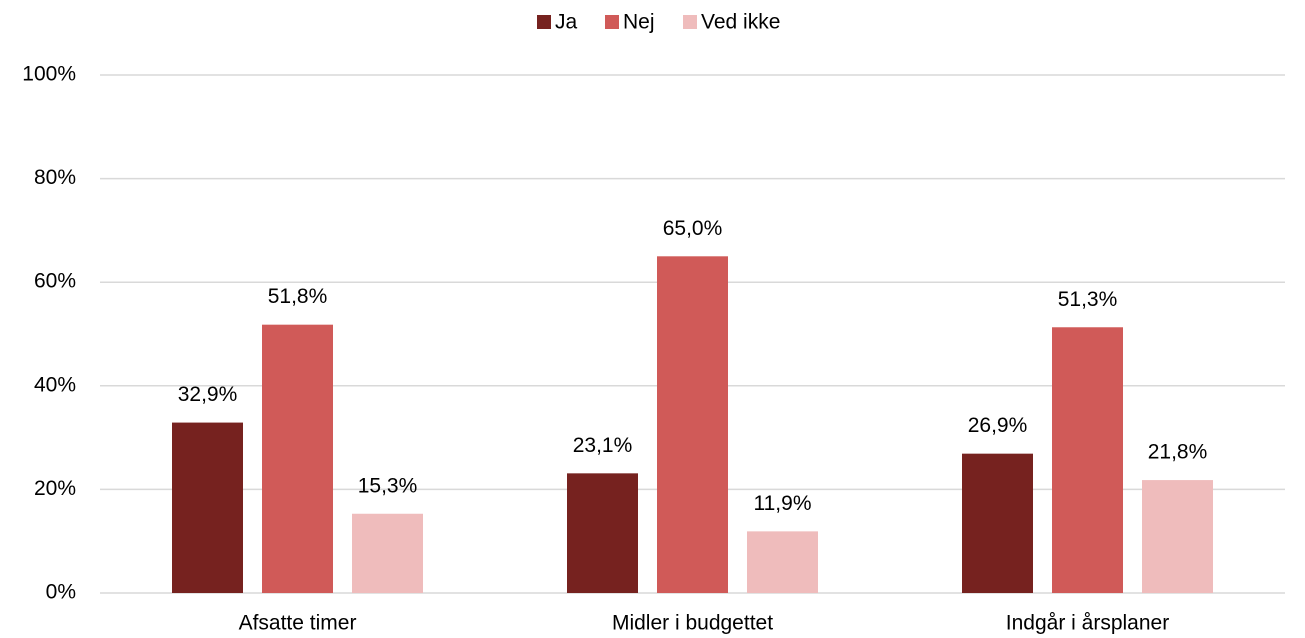 This screenshot has width=1305, height=638. I want to click on value-label: 51,8%, so click(298, 296).